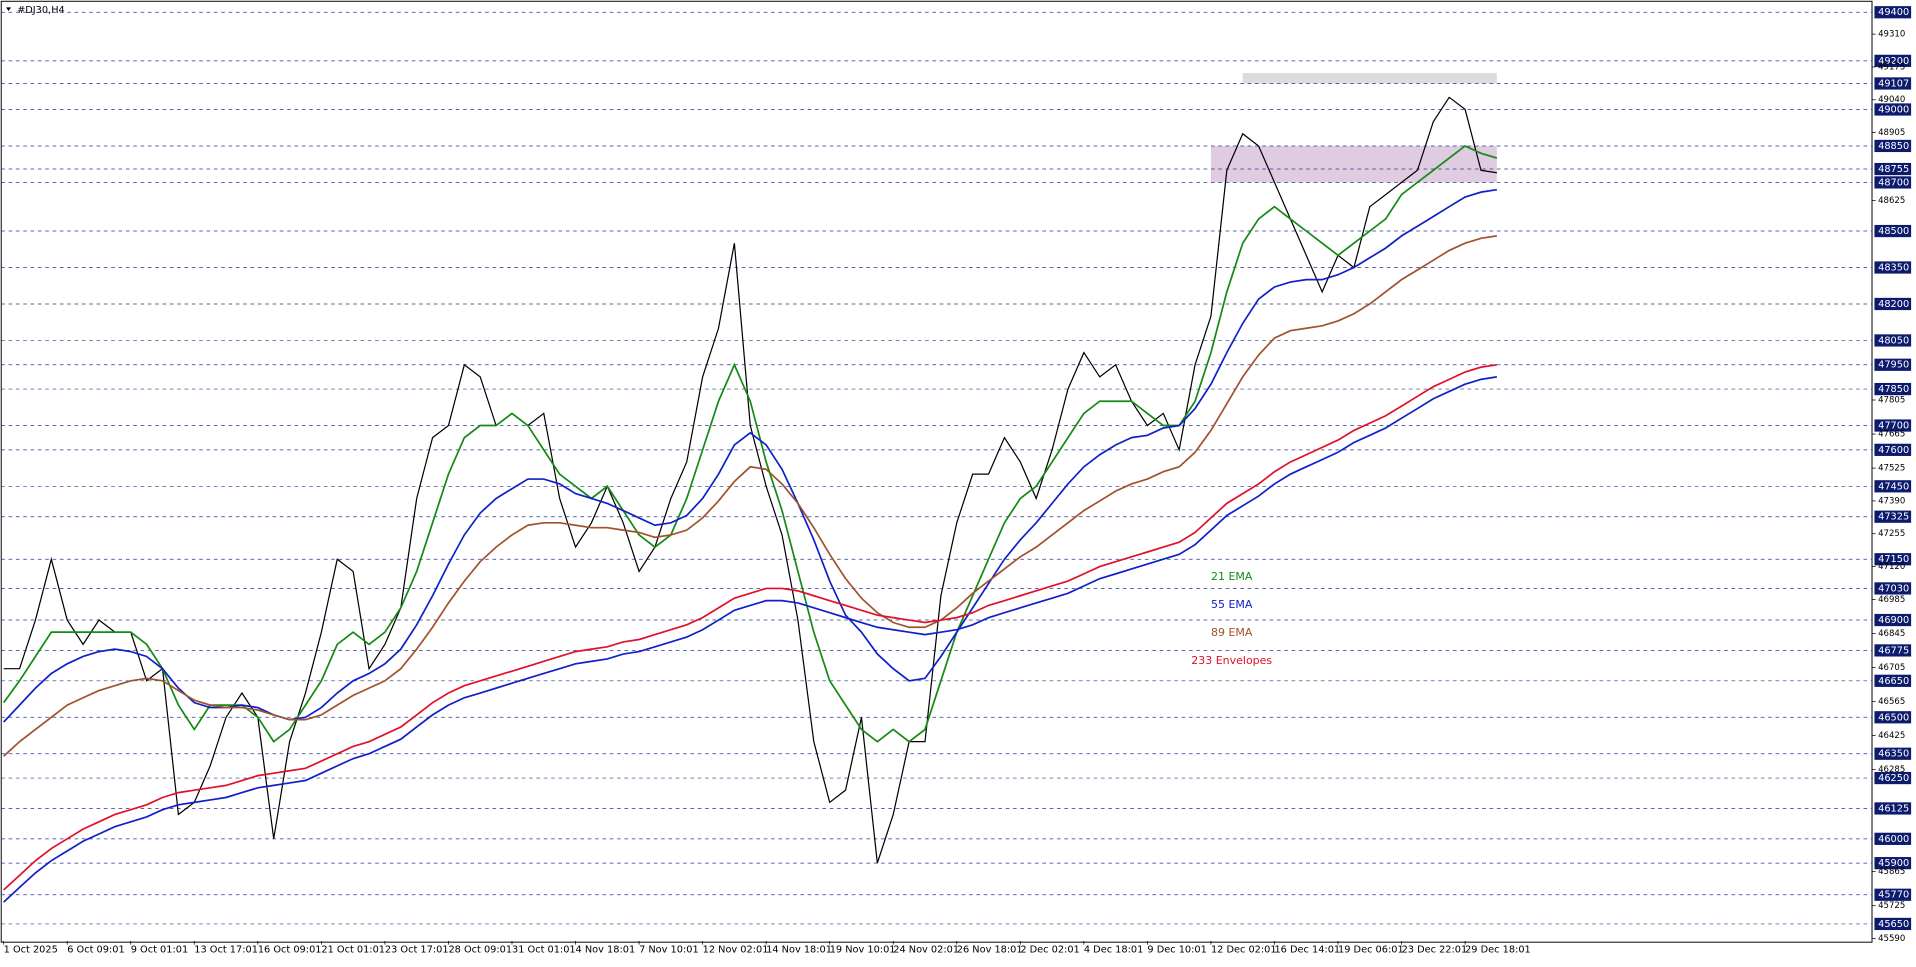  Describe the element at coordinates (480, 950) in the screenshot. I see `x-tick-label: 28 Oct 09:01` at that location.